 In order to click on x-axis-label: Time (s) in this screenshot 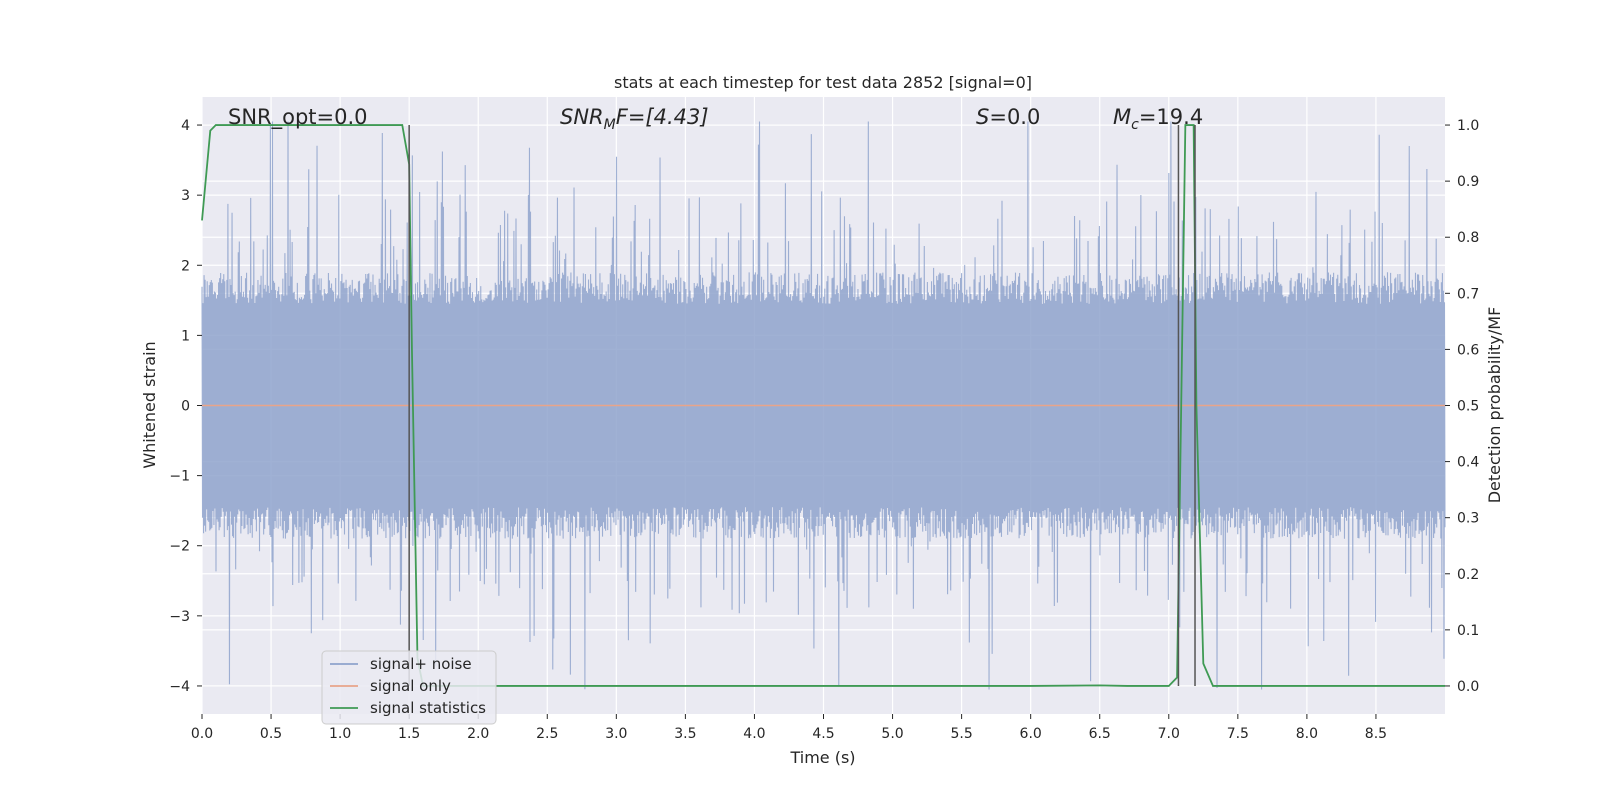, I will do `click(822, 757)`.